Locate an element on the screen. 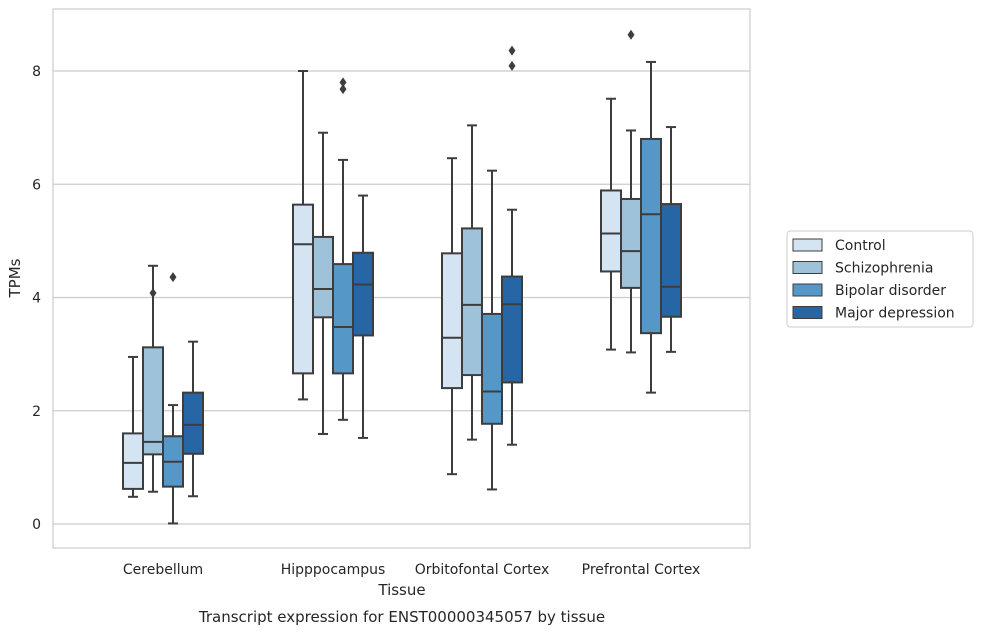 This screenshot has height=634, width=983. y-axis-label: TPMs is located at coordinates (15, 278).